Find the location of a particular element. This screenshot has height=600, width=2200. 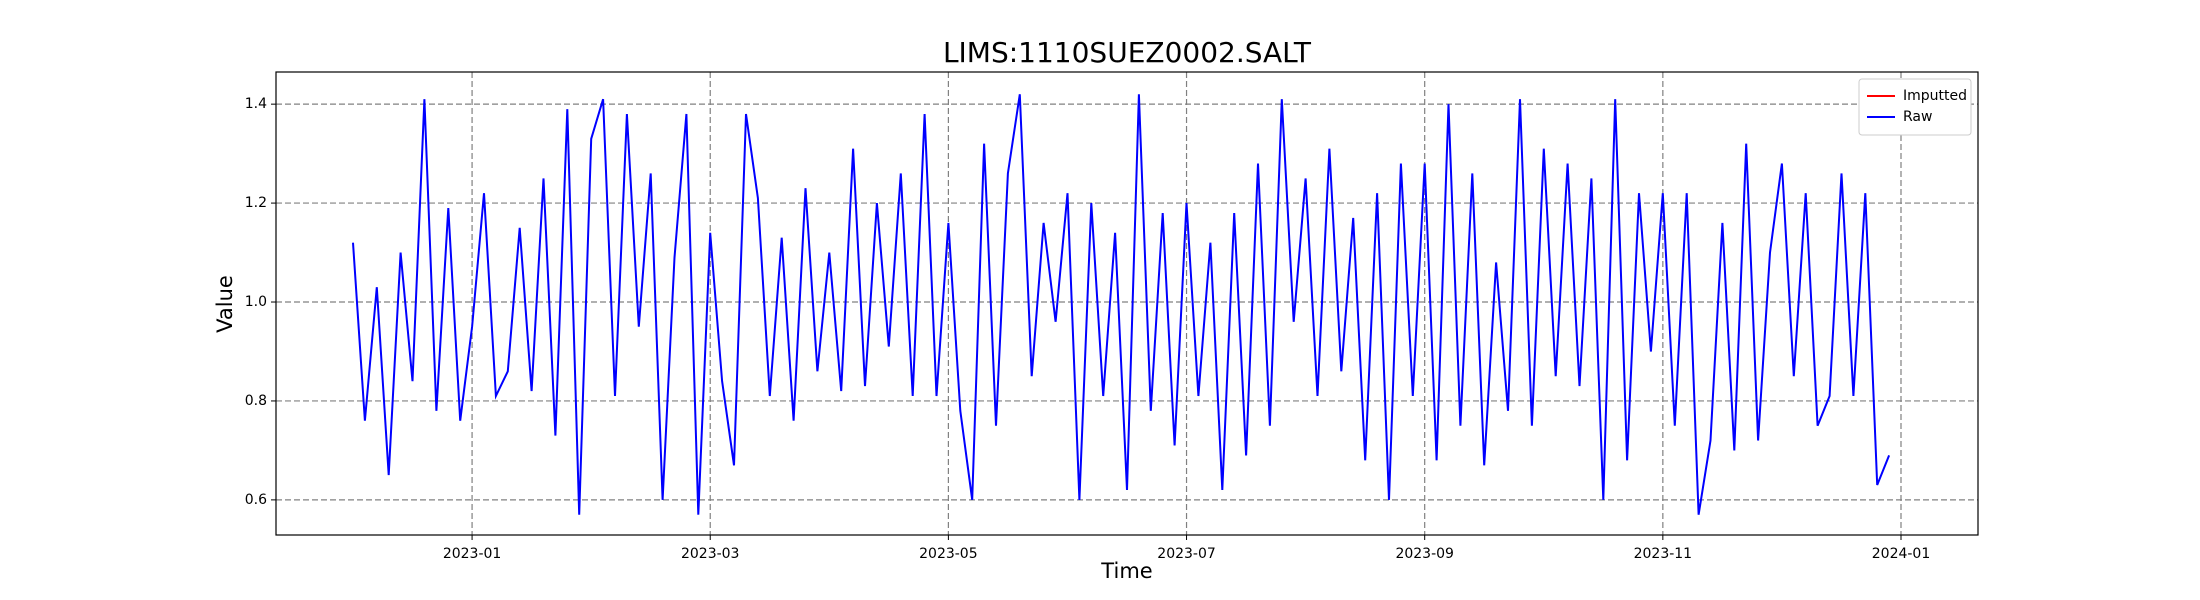

x-tick-label: 2023-03 is located at coordinates (710, 554).